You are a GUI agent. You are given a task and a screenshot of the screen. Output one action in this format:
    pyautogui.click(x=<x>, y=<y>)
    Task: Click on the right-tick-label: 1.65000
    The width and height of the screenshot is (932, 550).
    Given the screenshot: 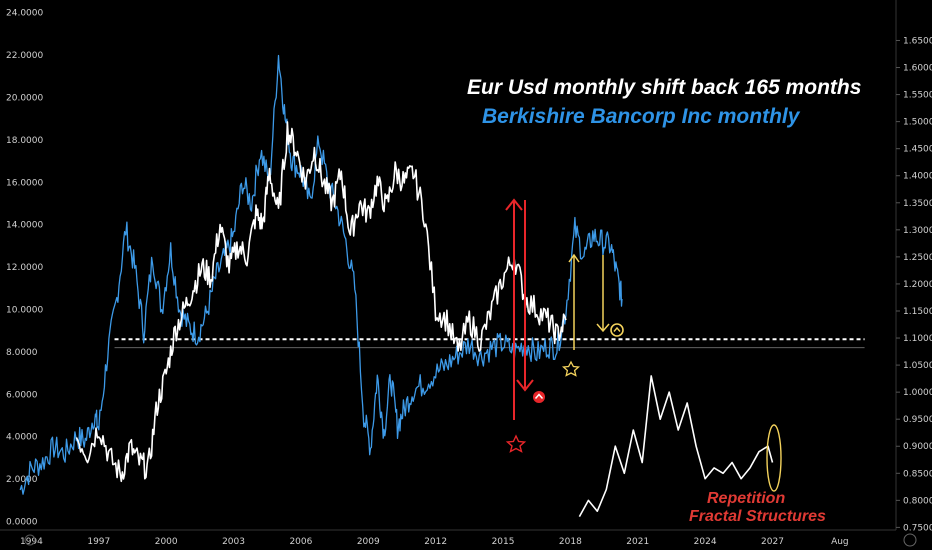 What is the action you would take?
    pyautogui.click(x=917, y=41)
    